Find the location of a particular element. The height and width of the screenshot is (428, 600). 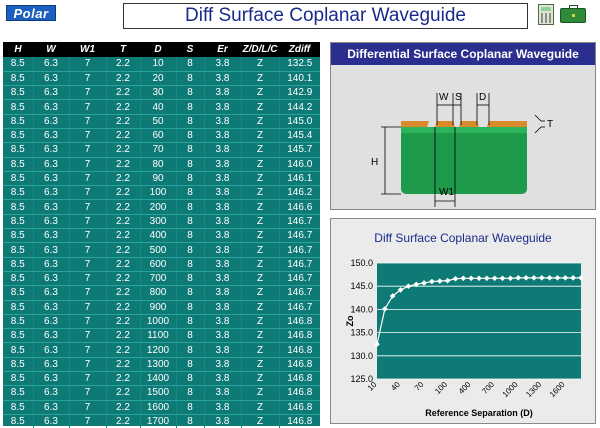

table-row: 8.5 6.3 7 2.2 500 8 3.8 Z 146.7 is located at coordinates (161, 250).